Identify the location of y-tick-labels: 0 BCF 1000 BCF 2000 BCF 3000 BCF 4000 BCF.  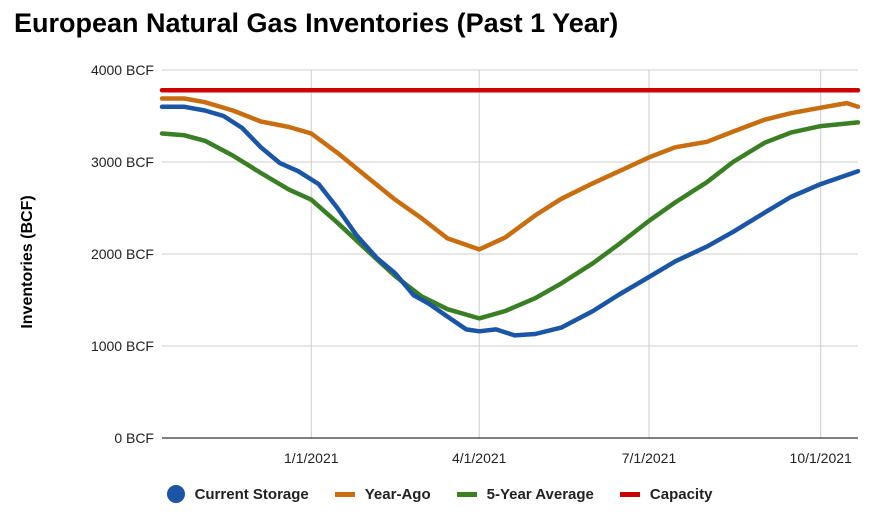
(122, 254).